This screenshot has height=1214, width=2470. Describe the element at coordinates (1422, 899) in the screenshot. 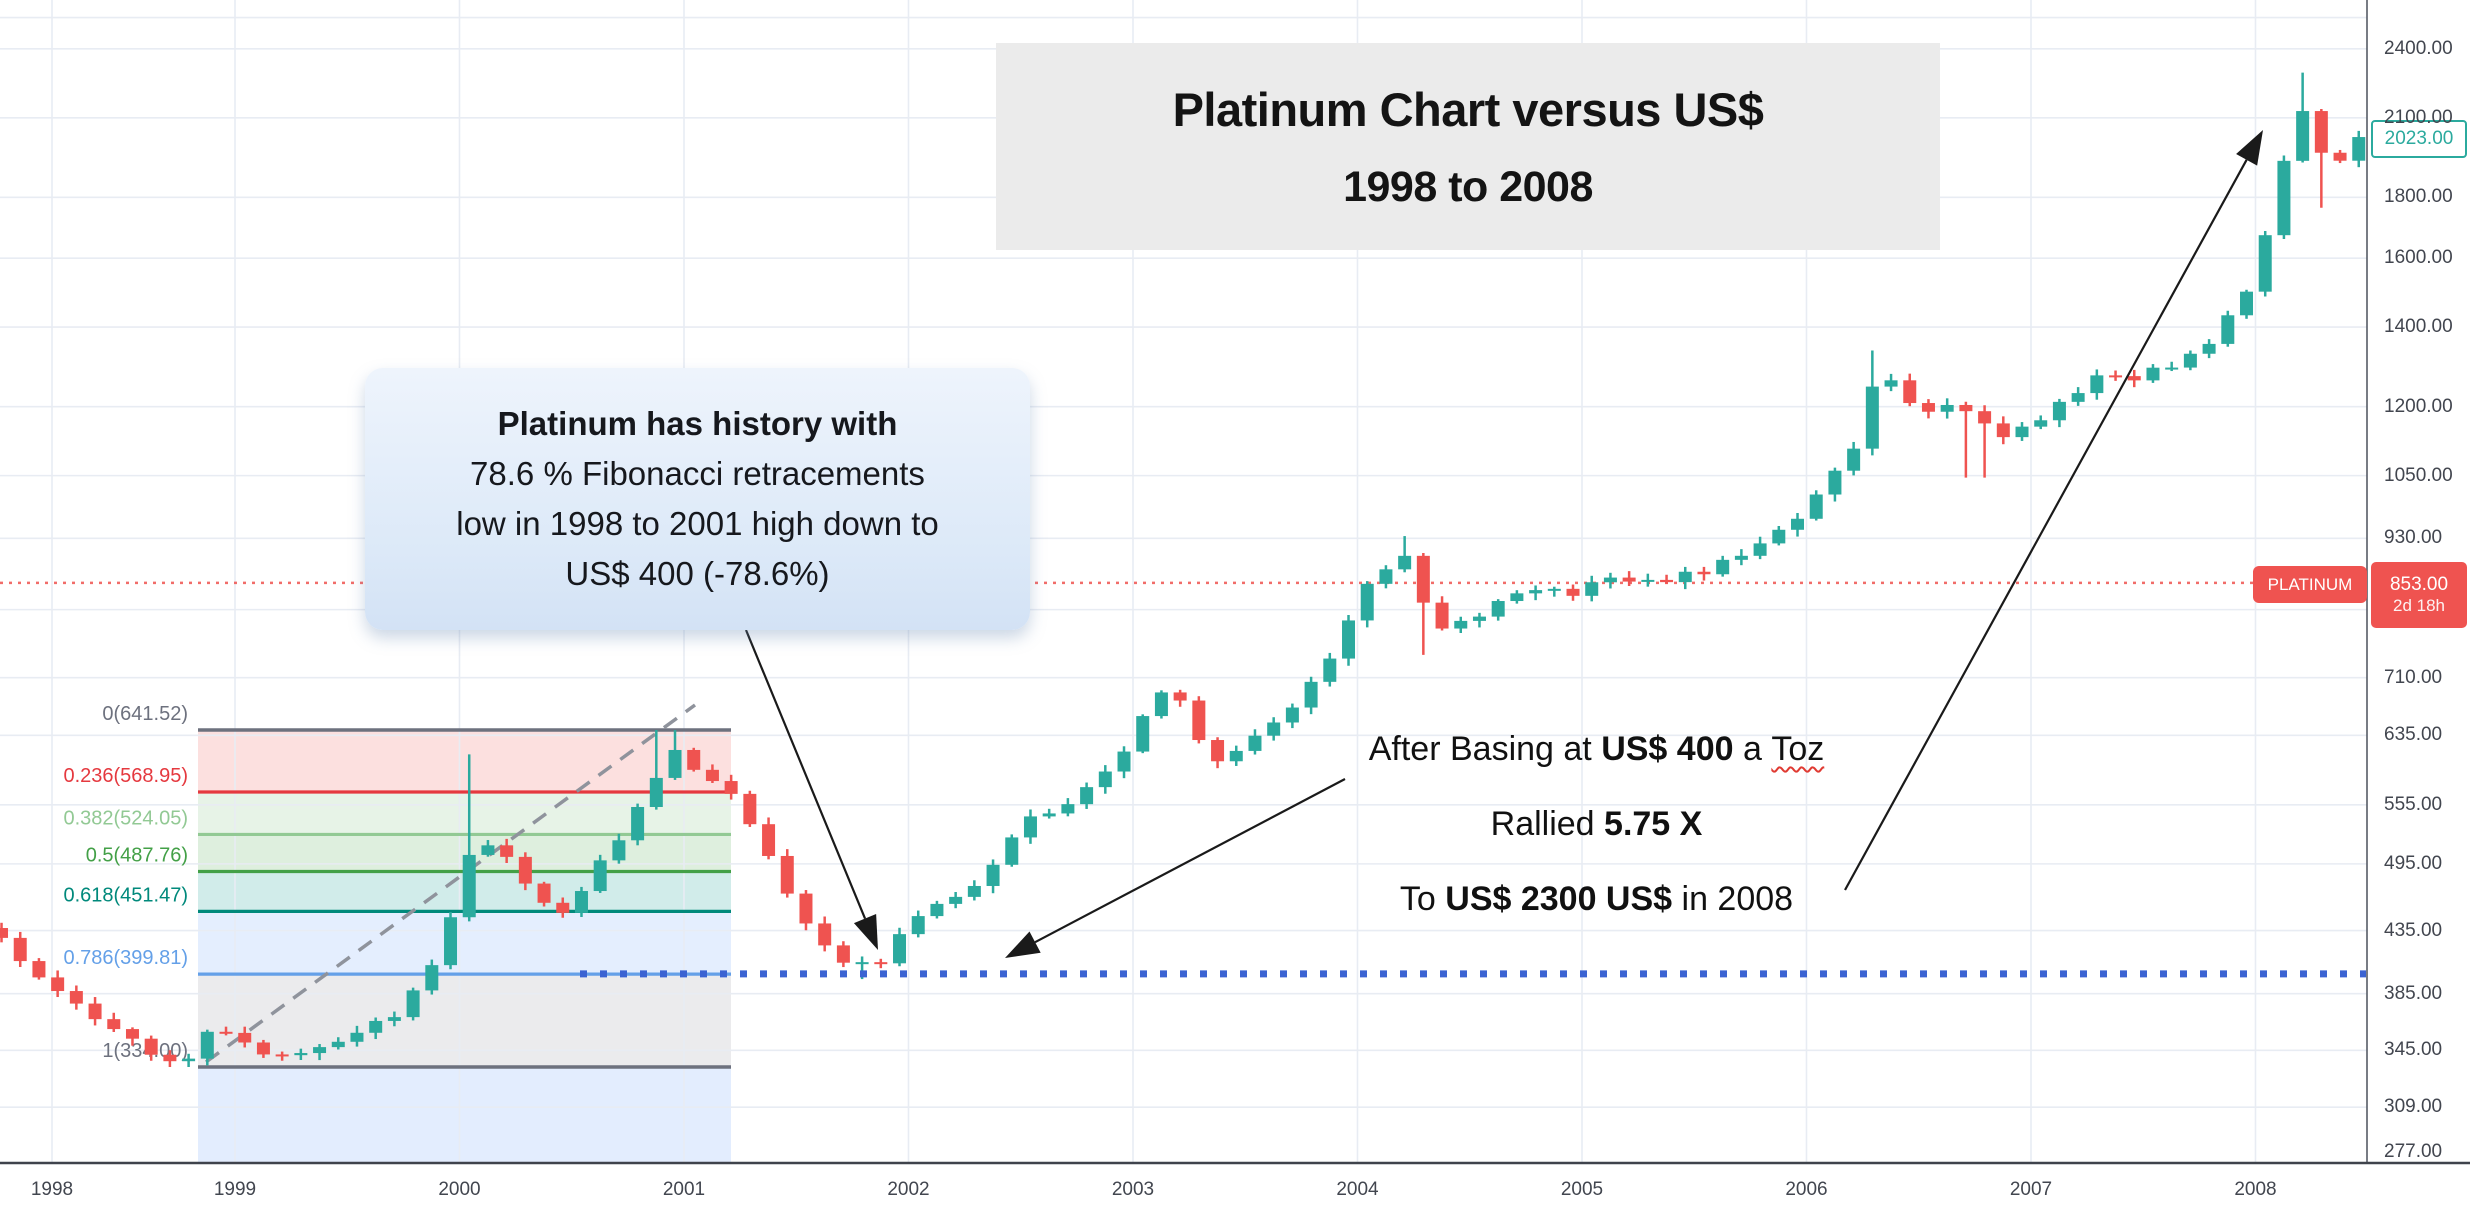

I see `text-segment: To` at that location.